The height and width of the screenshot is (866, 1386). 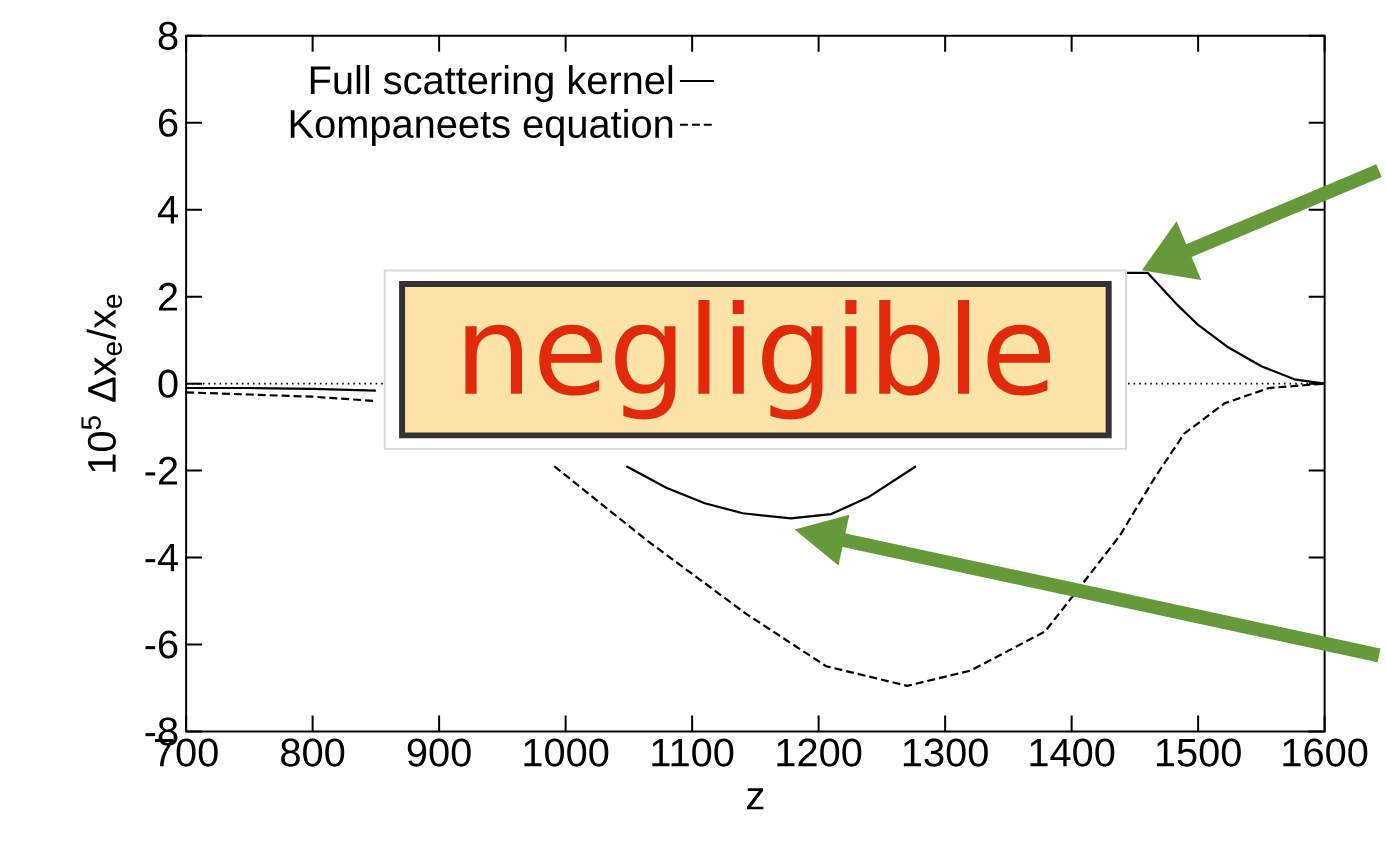 What do you see at coordinates (491, 84) in the screenshot?
I see `legend-label: Full scattering kernel` at bounding box center [491, 84].